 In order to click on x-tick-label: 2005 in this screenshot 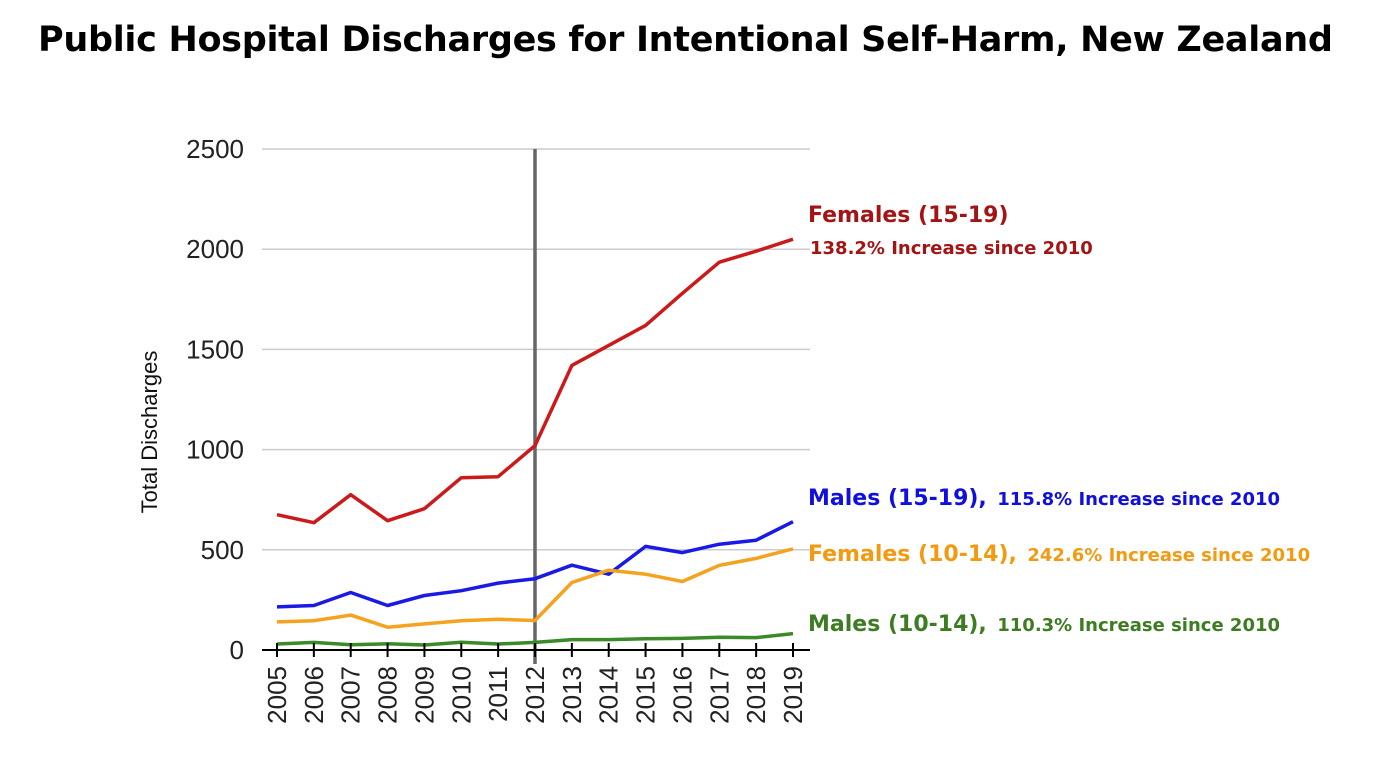, I will do `click(277, 695)`.